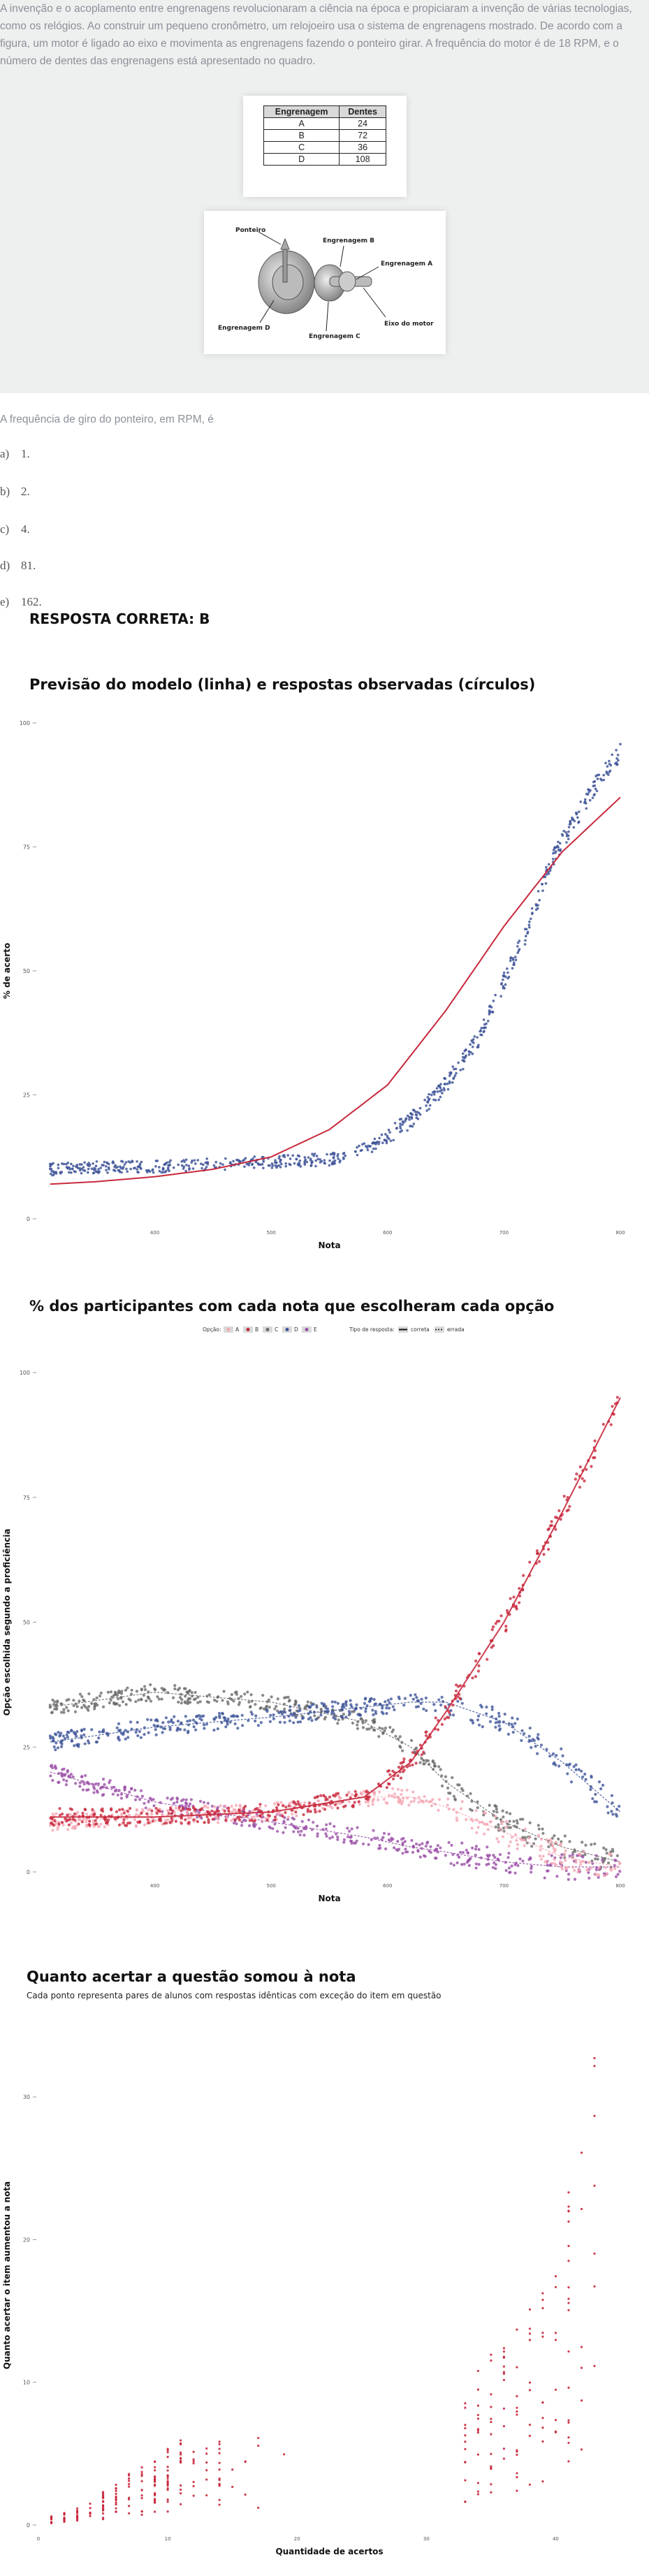 This screenshot has width=649, height=2576. Describe the element at coordinates (15, 529) in the screenshot. I see `option-c: c) 4.` at that location.